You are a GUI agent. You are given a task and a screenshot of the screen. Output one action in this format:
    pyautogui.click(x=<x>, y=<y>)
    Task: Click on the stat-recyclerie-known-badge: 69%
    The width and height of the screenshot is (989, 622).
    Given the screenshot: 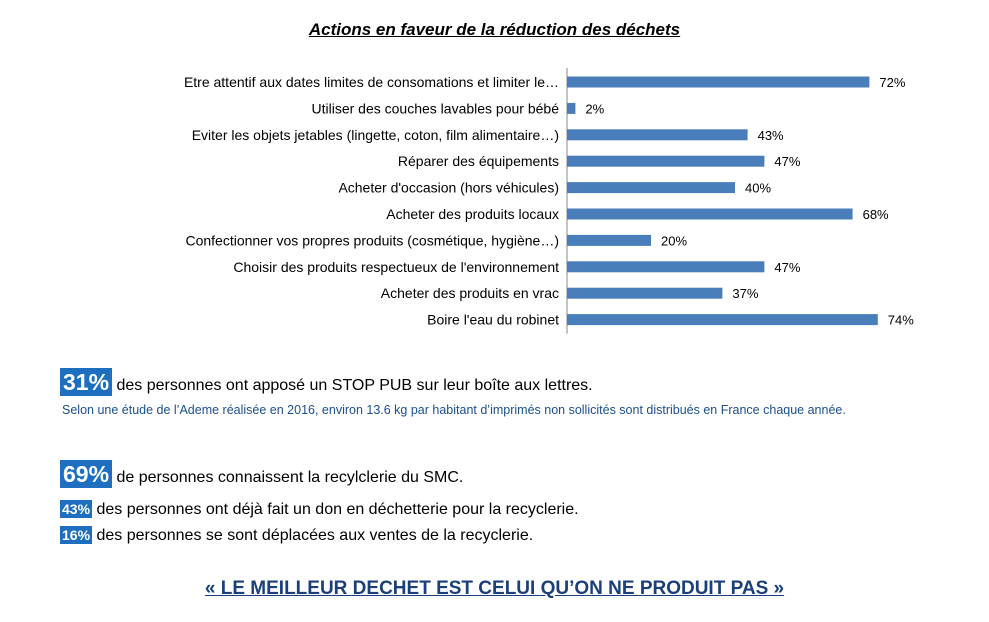 What is the action you would take?
    pyautogui.click(x=86, y=474)
    